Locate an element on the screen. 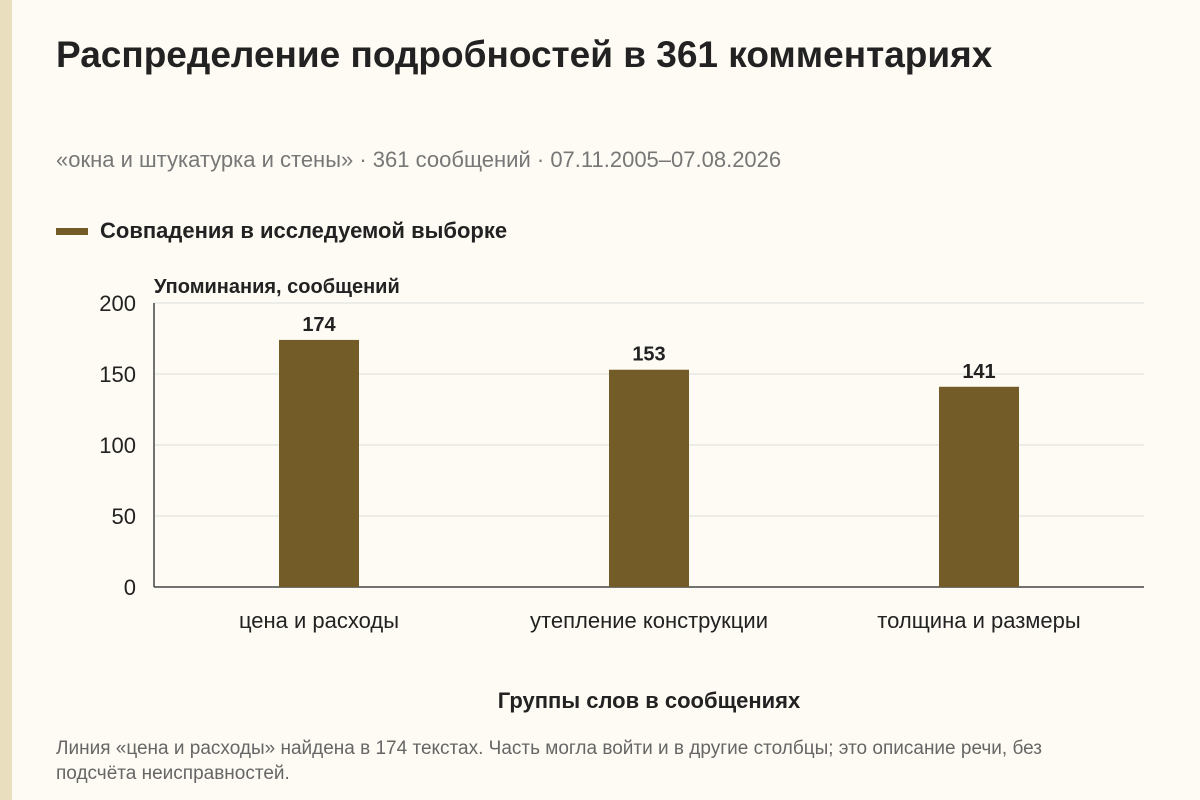 The image size is (1200, 800). bar-value-label: 141 is located at coordinates (978, 372).